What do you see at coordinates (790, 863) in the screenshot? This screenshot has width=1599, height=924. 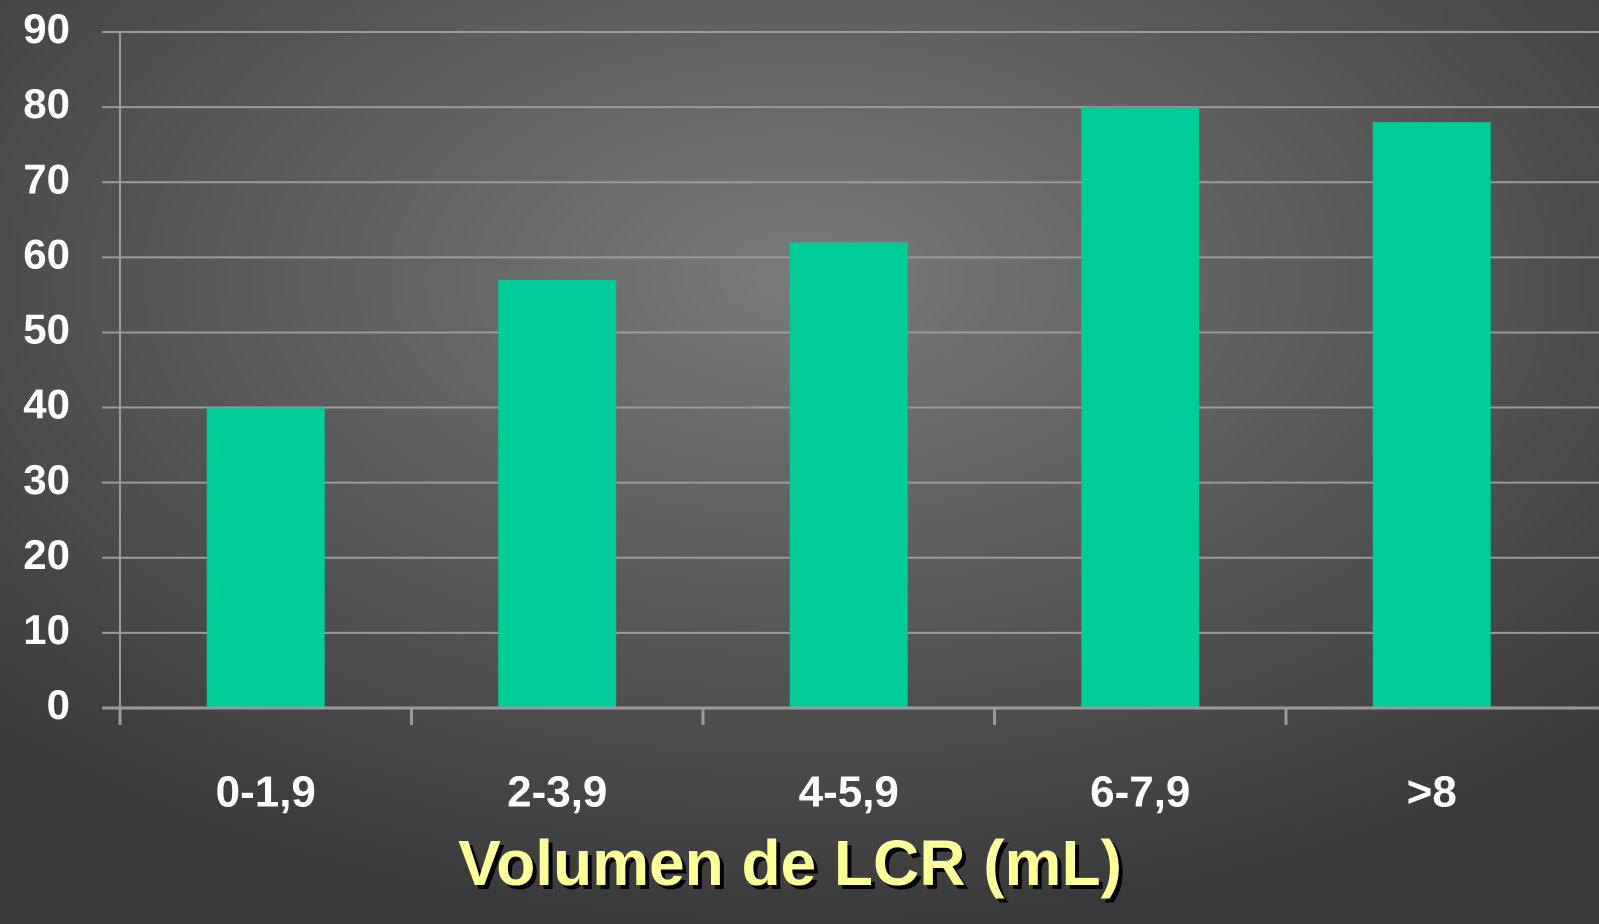 I see `x-axis-label: Volumen de LCR (mL)` at bounding box center [790, 863].